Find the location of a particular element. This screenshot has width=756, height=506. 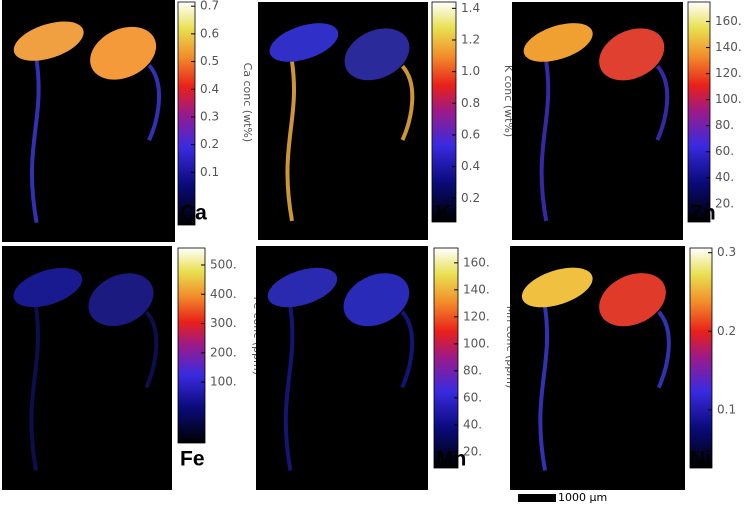

element-label: Zn is located at coordinates (703, 213).